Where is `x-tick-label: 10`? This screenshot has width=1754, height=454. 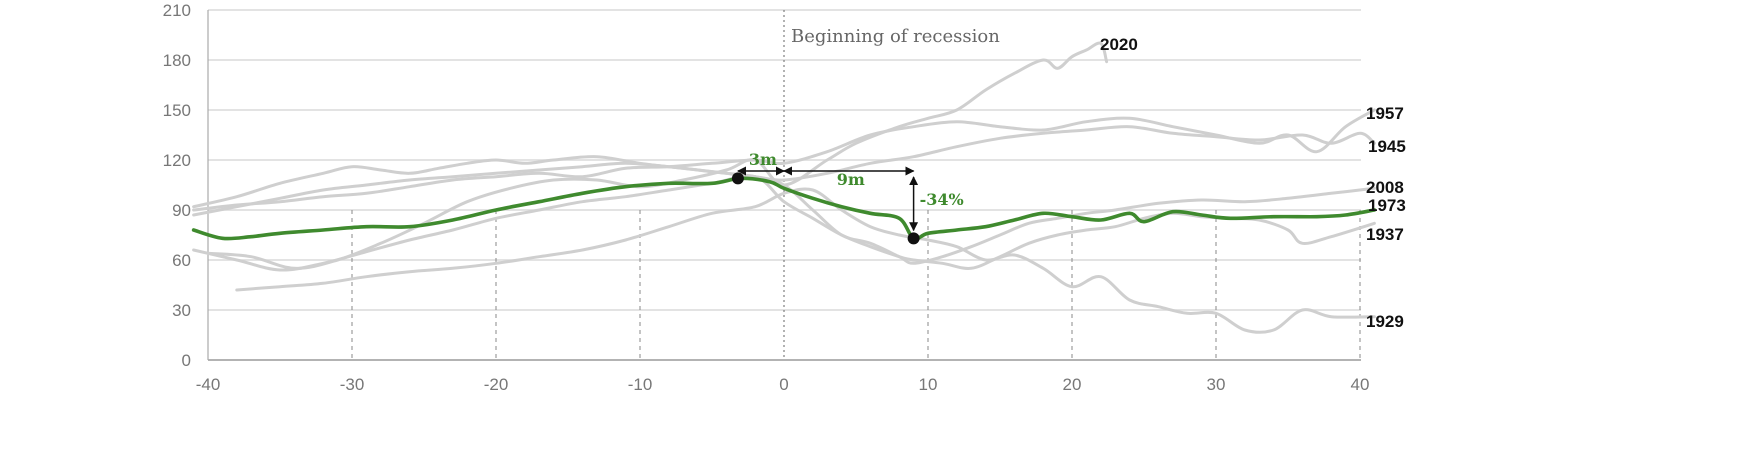 x-tick-label: 10 is located at coordinates (928, 384).